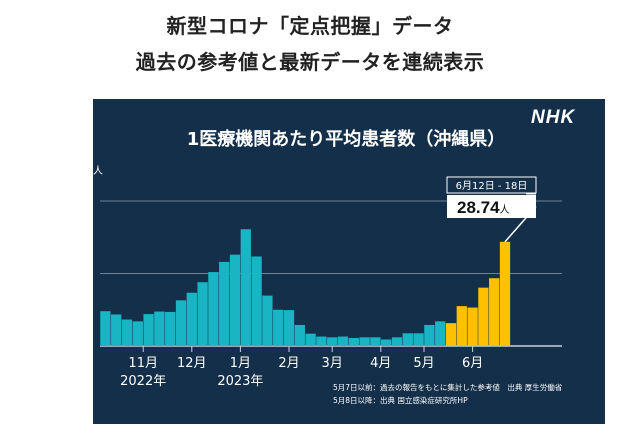 Image resolution: width=620 pixels, height=439 pixels. Describe the element at coordinates (332, 363) in the screenshot. I see `x-tick-label: 3月` at that location.